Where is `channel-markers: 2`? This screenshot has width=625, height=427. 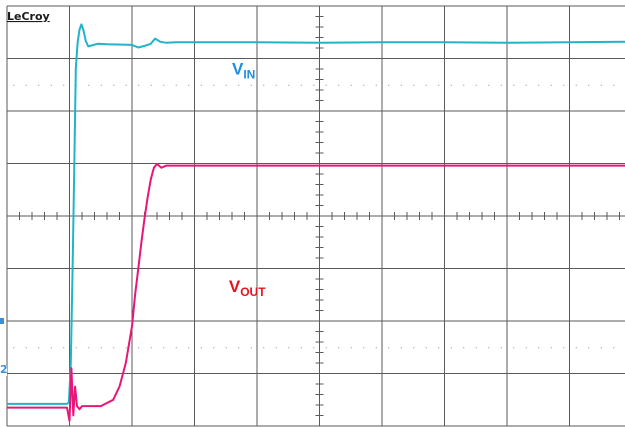
channel-markers: 2 is located at coordinates (4, 347).